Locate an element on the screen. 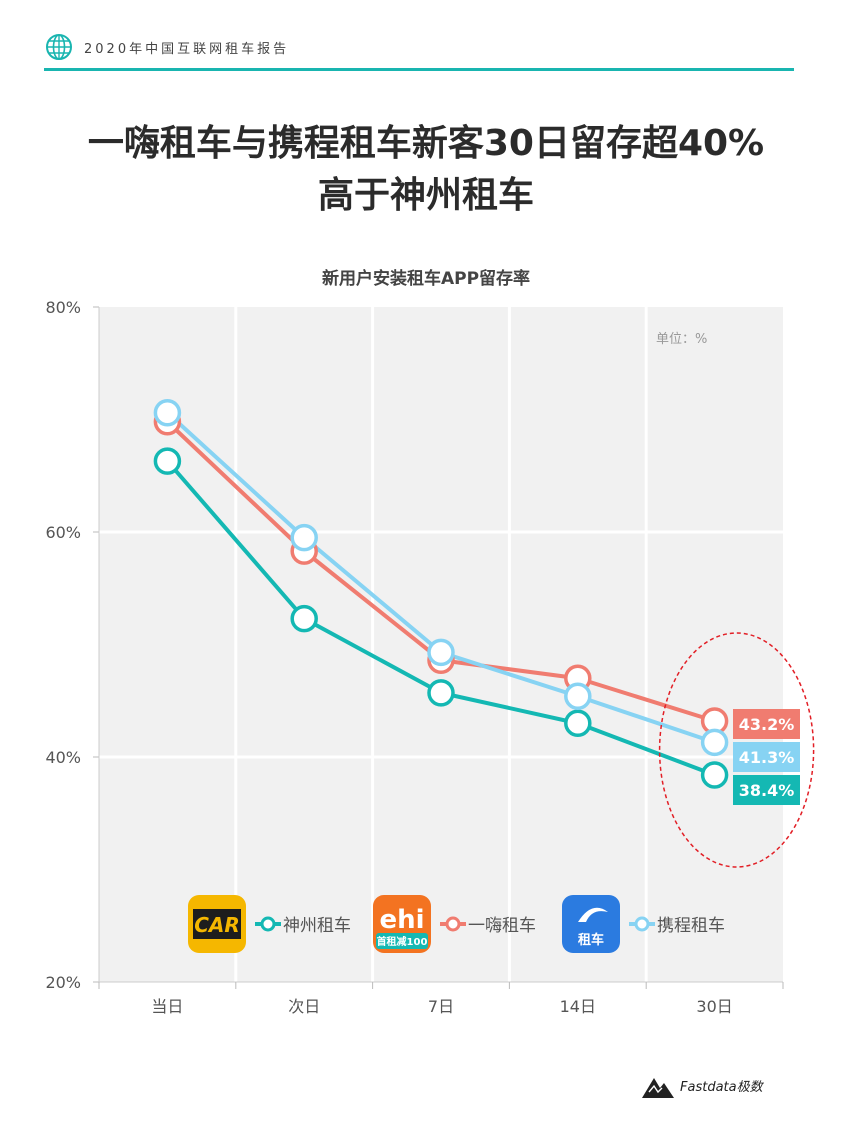 This screenshot has height=1136, width=852. ehi-logo-ribbon is located at coordinates (402, 941).